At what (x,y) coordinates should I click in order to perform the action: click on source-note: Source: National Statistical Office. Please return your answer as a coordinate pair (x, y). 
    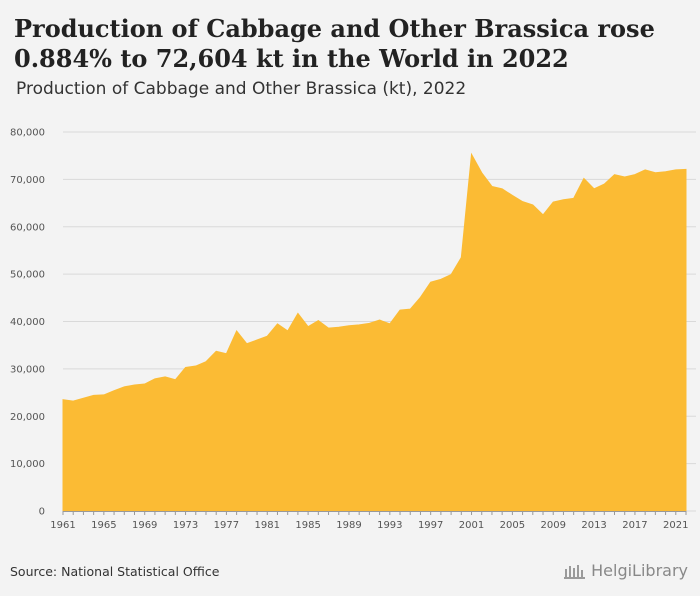
    Looking at the image, I should click on (115, 571).